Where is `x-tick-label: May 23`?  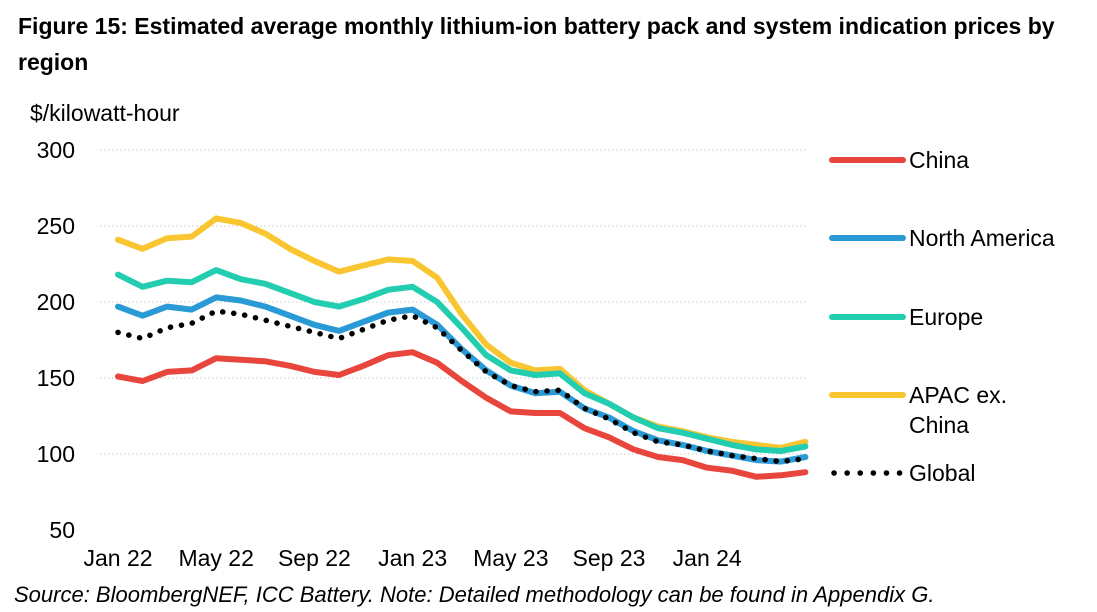 x-tick-label: May 23 is located at coordinates (510, 558).